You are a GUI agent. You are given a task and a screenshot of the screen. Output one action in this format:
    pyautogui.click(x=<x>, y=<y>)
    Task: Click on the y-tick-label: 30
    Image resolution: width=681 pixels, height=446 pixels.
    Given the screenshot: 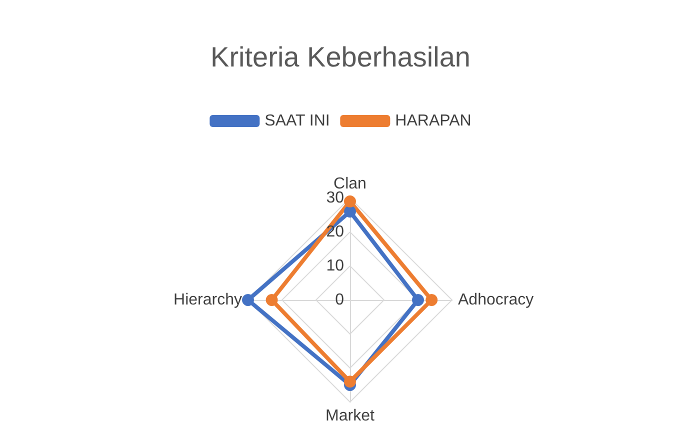 What is the action you would take?
    pyautogui.click(x=335, y=198)
    